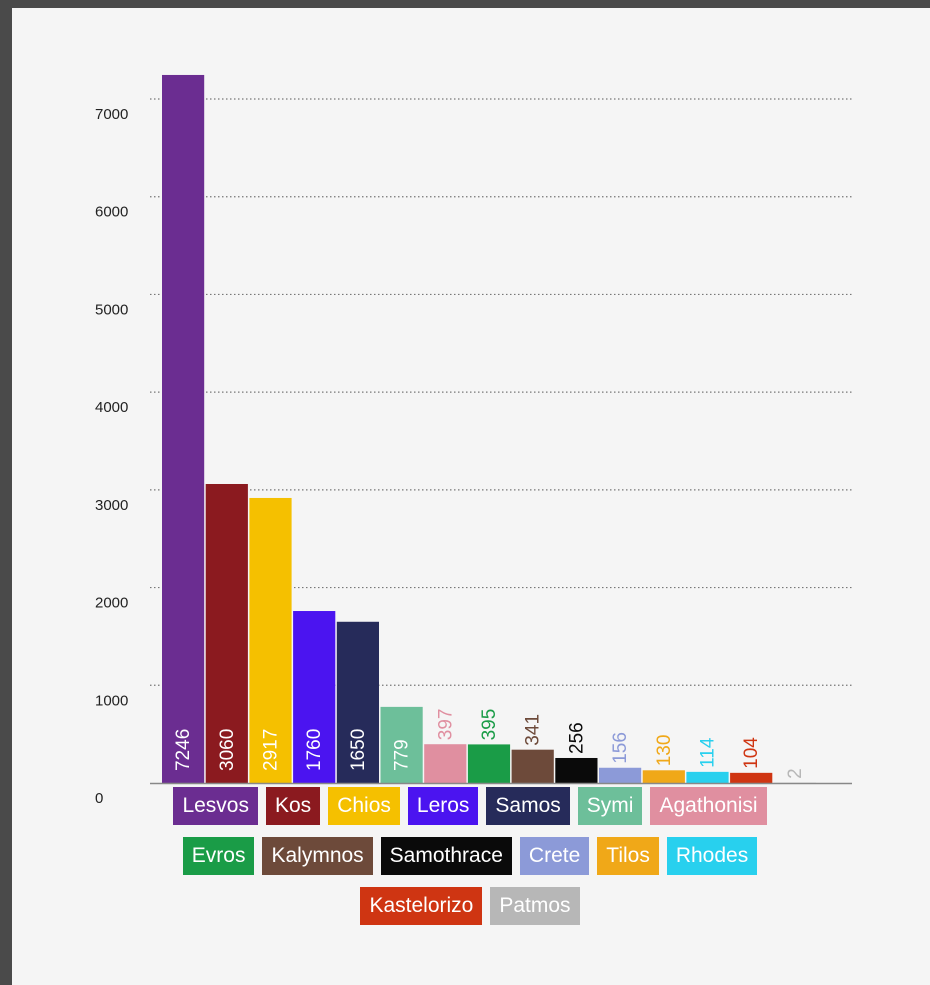  Describe the element at coordinates (111, 114) in the screenshot. I see `y-tick-label: 7000` at that location.